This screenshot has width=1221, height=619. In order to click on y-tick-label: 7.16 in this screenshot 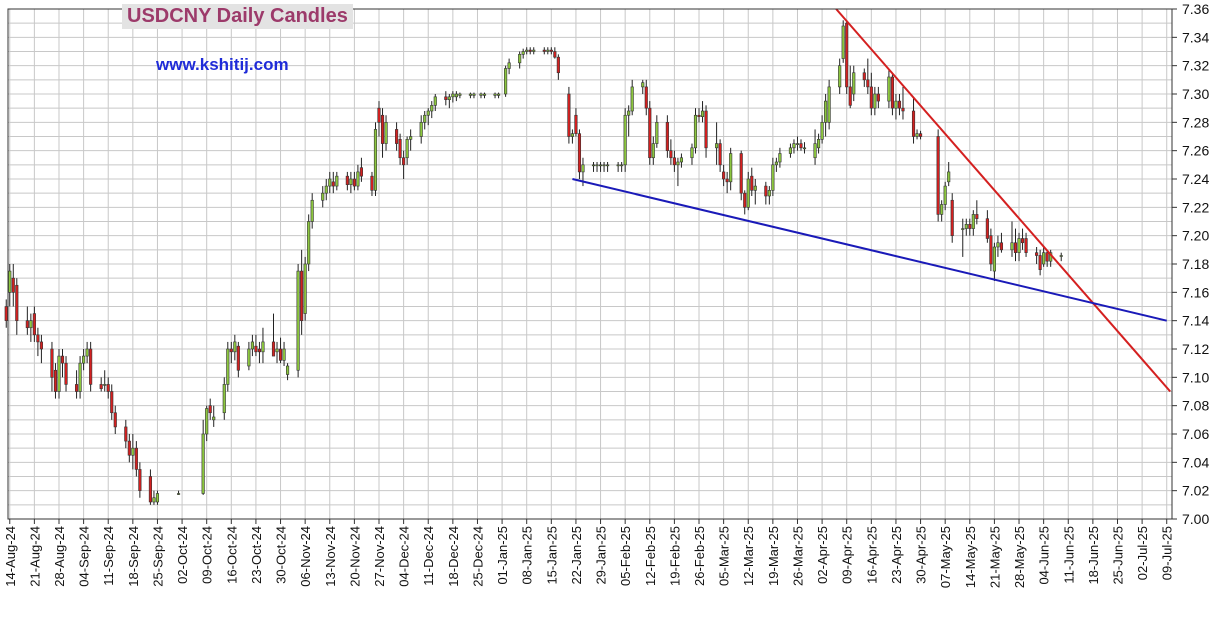, I will do `click(1195, 292)`.